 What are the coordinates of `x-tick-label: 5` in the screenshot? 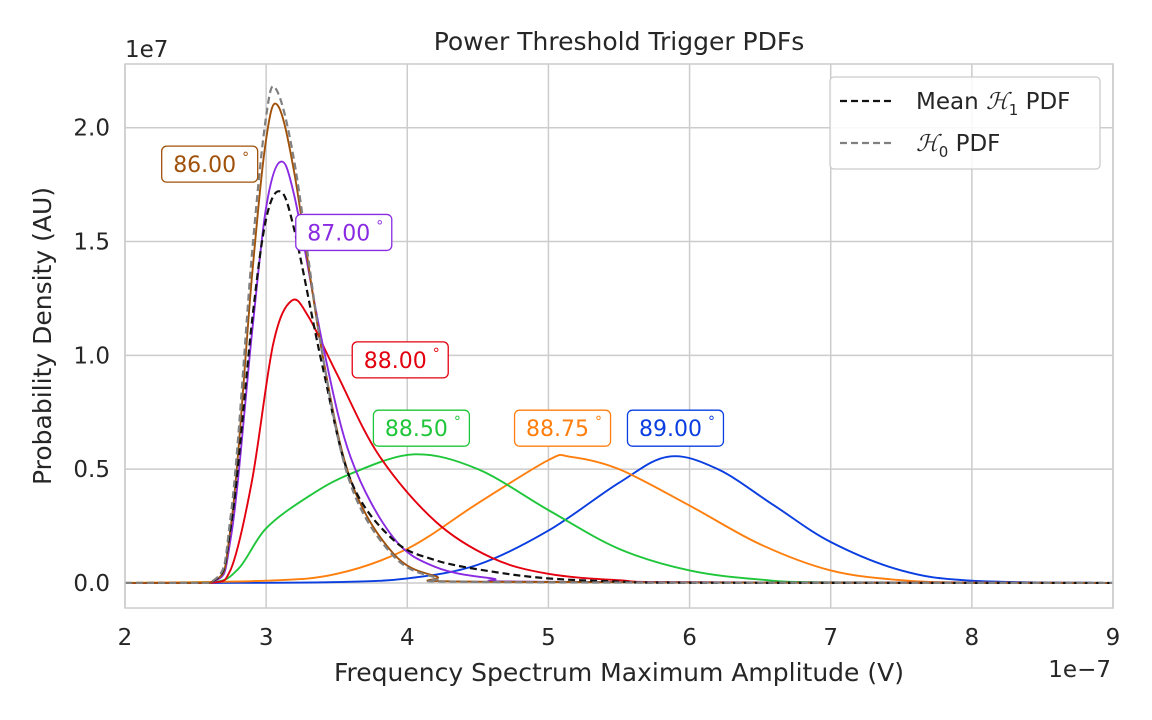 It's located at (548, 638).